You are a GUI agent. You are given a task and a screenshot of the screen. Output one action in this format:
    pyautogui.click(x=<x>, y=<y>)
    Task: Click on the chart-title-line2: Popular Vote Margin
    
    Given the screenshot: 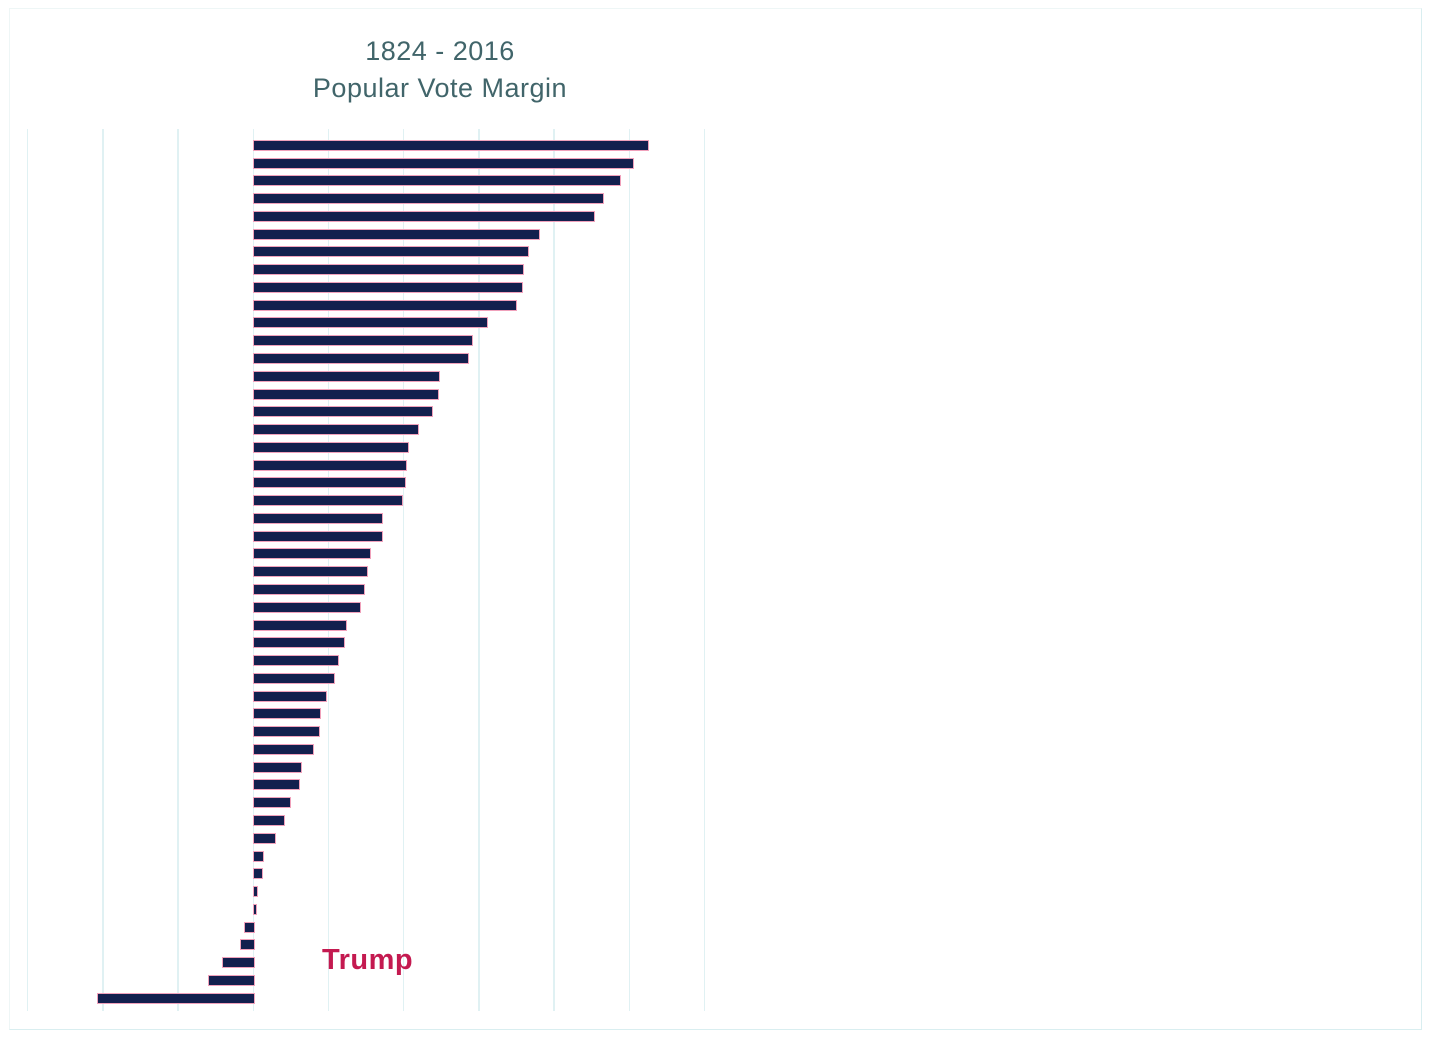 What is the action you would take?
    pyautogui.click(x=440, y=88)
    